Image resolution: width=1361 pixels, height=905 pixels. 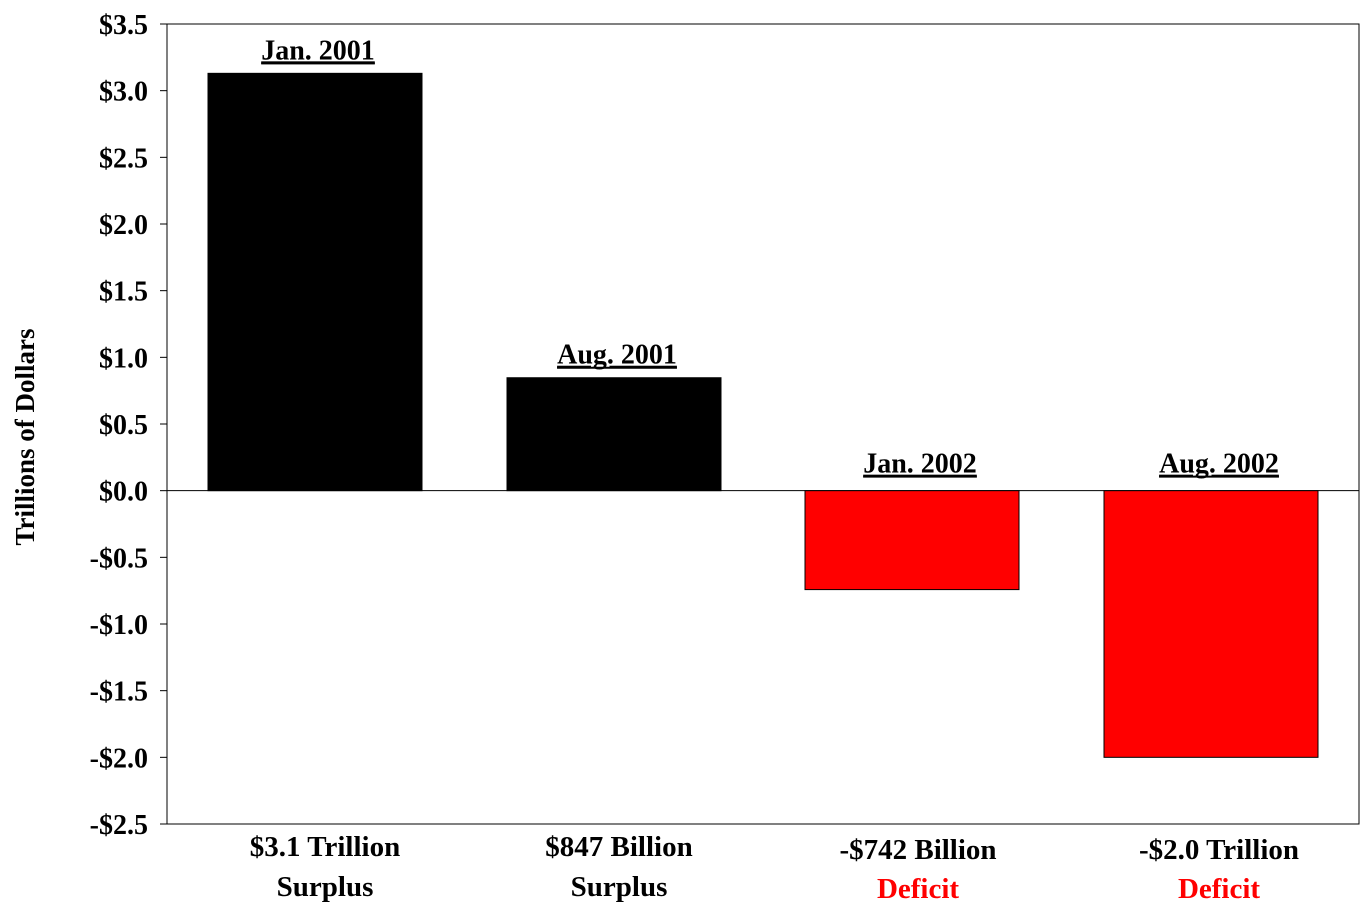 I want to click on category-amount: -$742 Billion, so click(x=917, y=850).